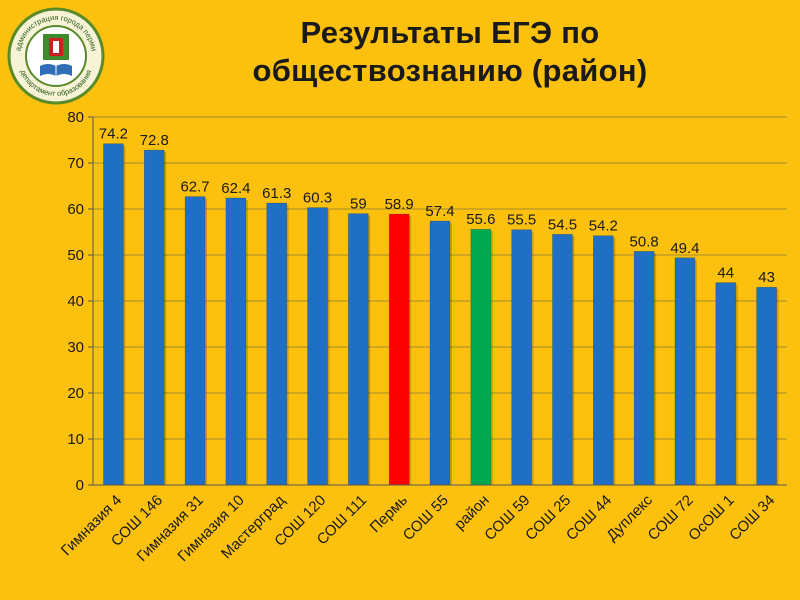 This screenshot has width=800, height=600. Describe the element at coordinates (317, 198) in the screenshot. I see `value-label: 60.3` at that location.